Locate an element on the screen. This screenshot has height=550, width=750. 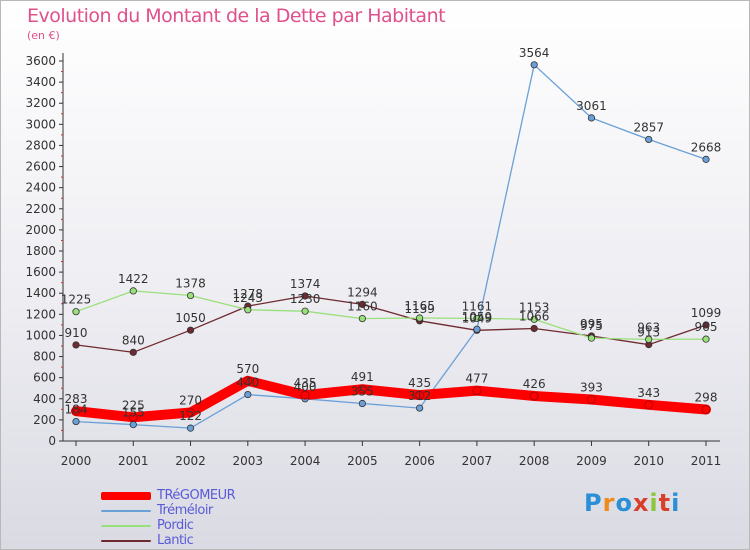
legend: TRéGOMEUR Tréméloir Pordic Lantic is located at coordinates (168, 518).